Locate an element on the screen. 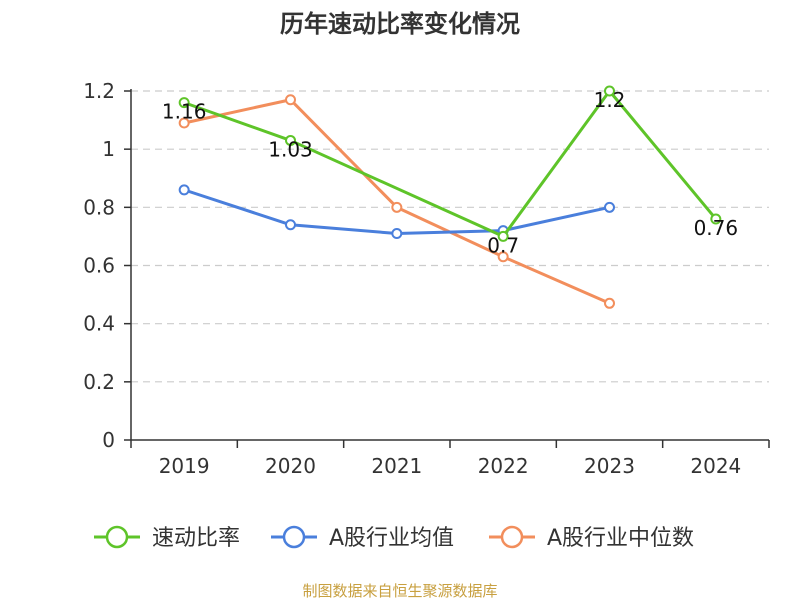  series-2-point-2021 is located at coordinates (397, 207).